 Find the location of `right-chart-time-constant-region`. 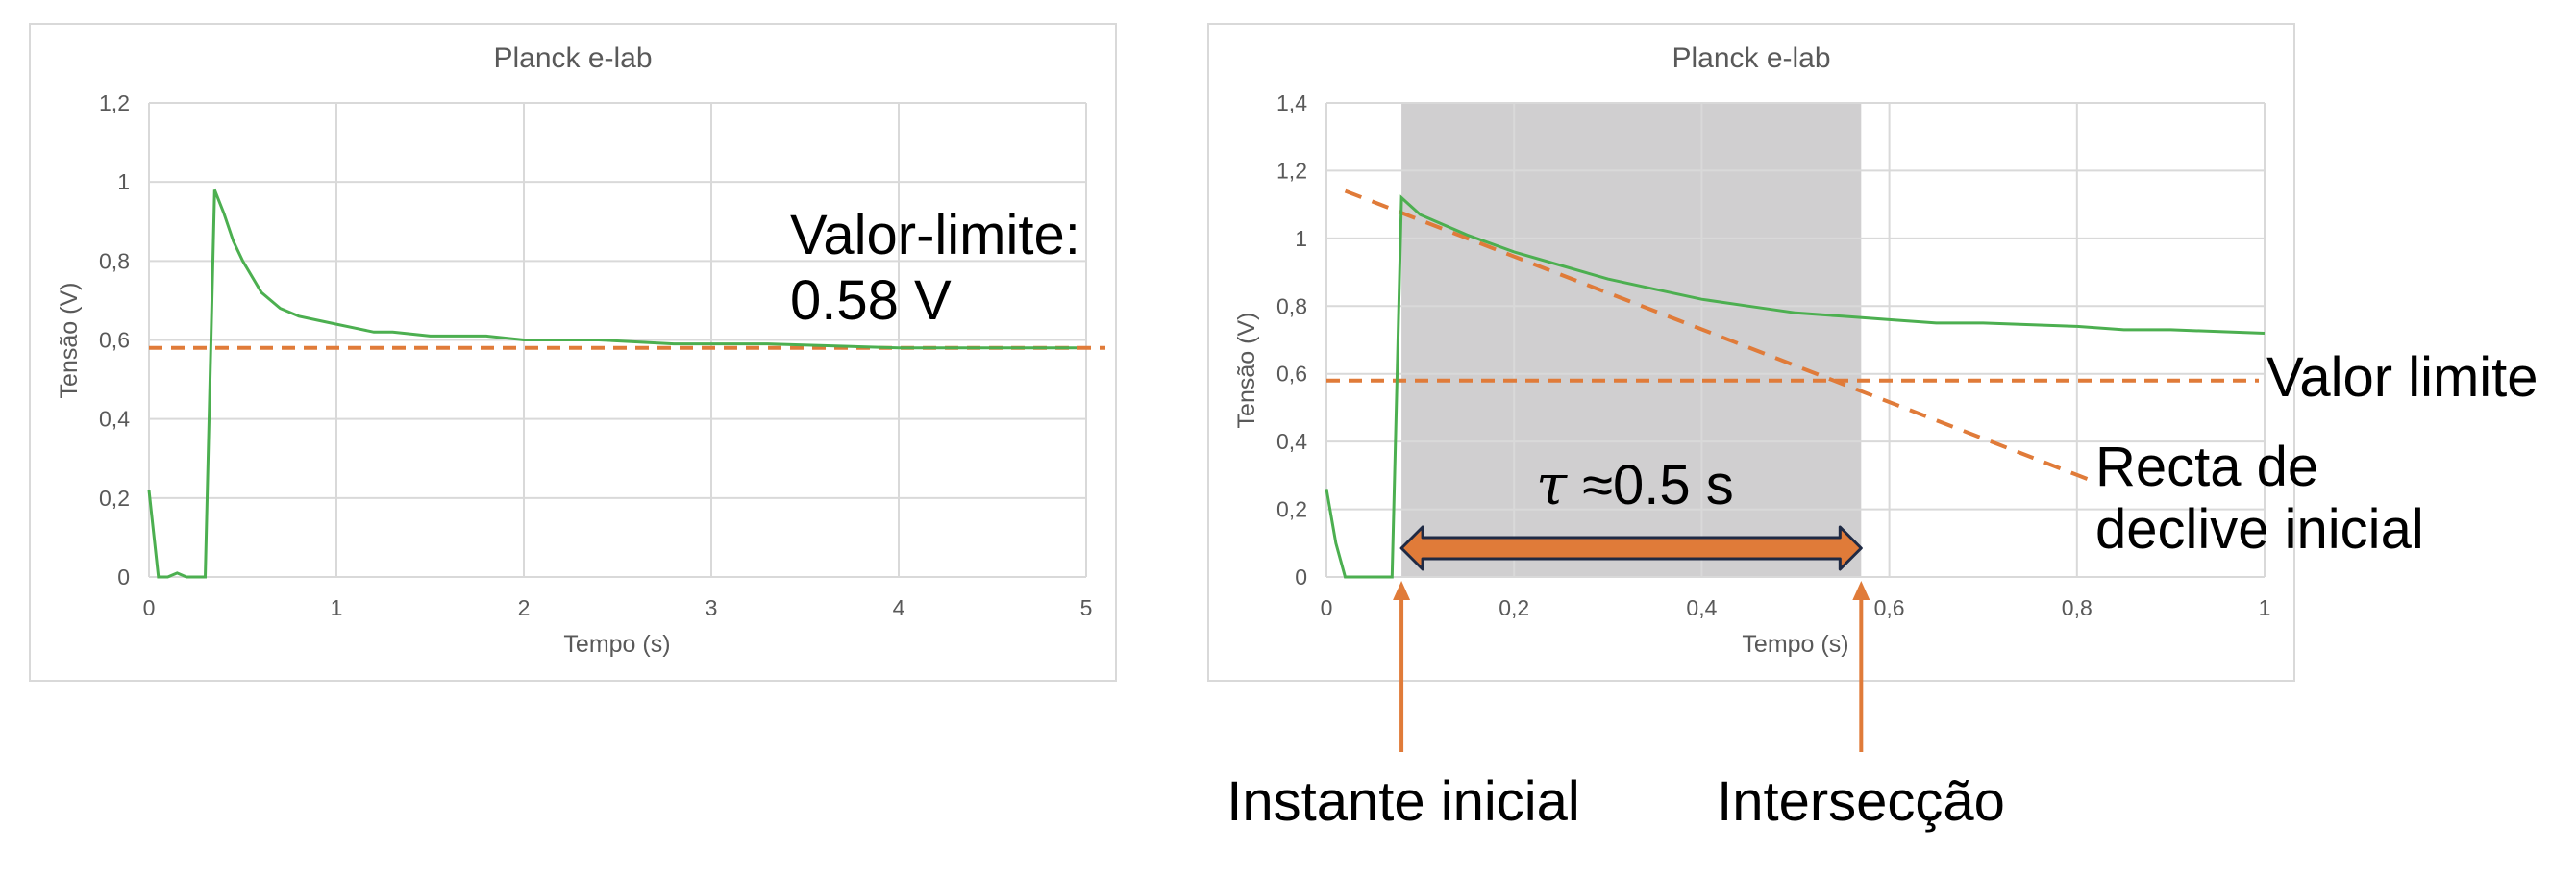

right-chart-time-constant-region is located at coordinates (1632, 340).